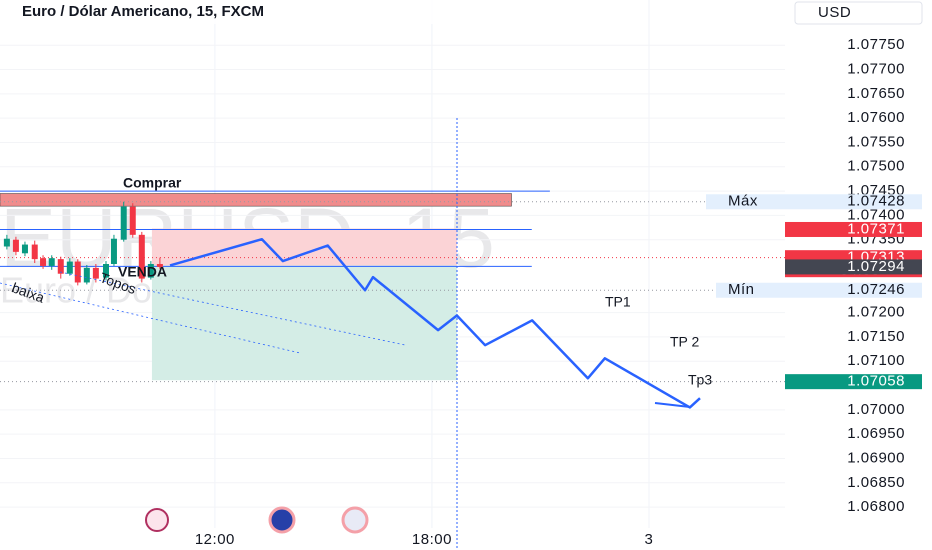 The width and height of the screenshot is (932, 550). I want to click on annotation: Comprar, so click(152, 183).